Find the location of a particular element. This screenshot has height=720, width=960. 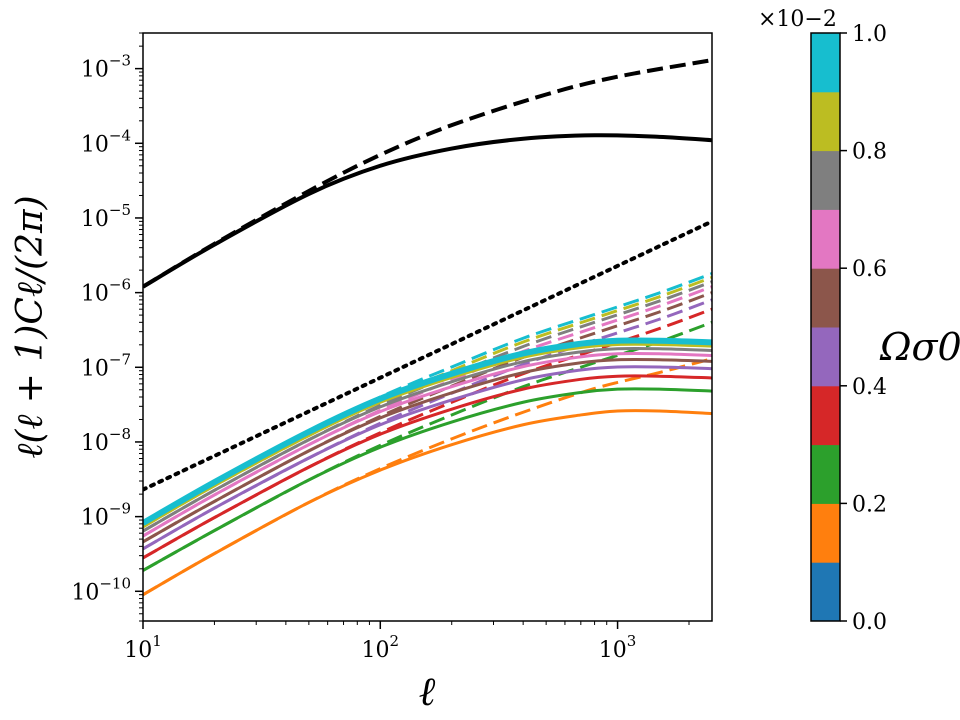

colorbar-multiplier: ×10−2 is located at coordinates (797, 19).